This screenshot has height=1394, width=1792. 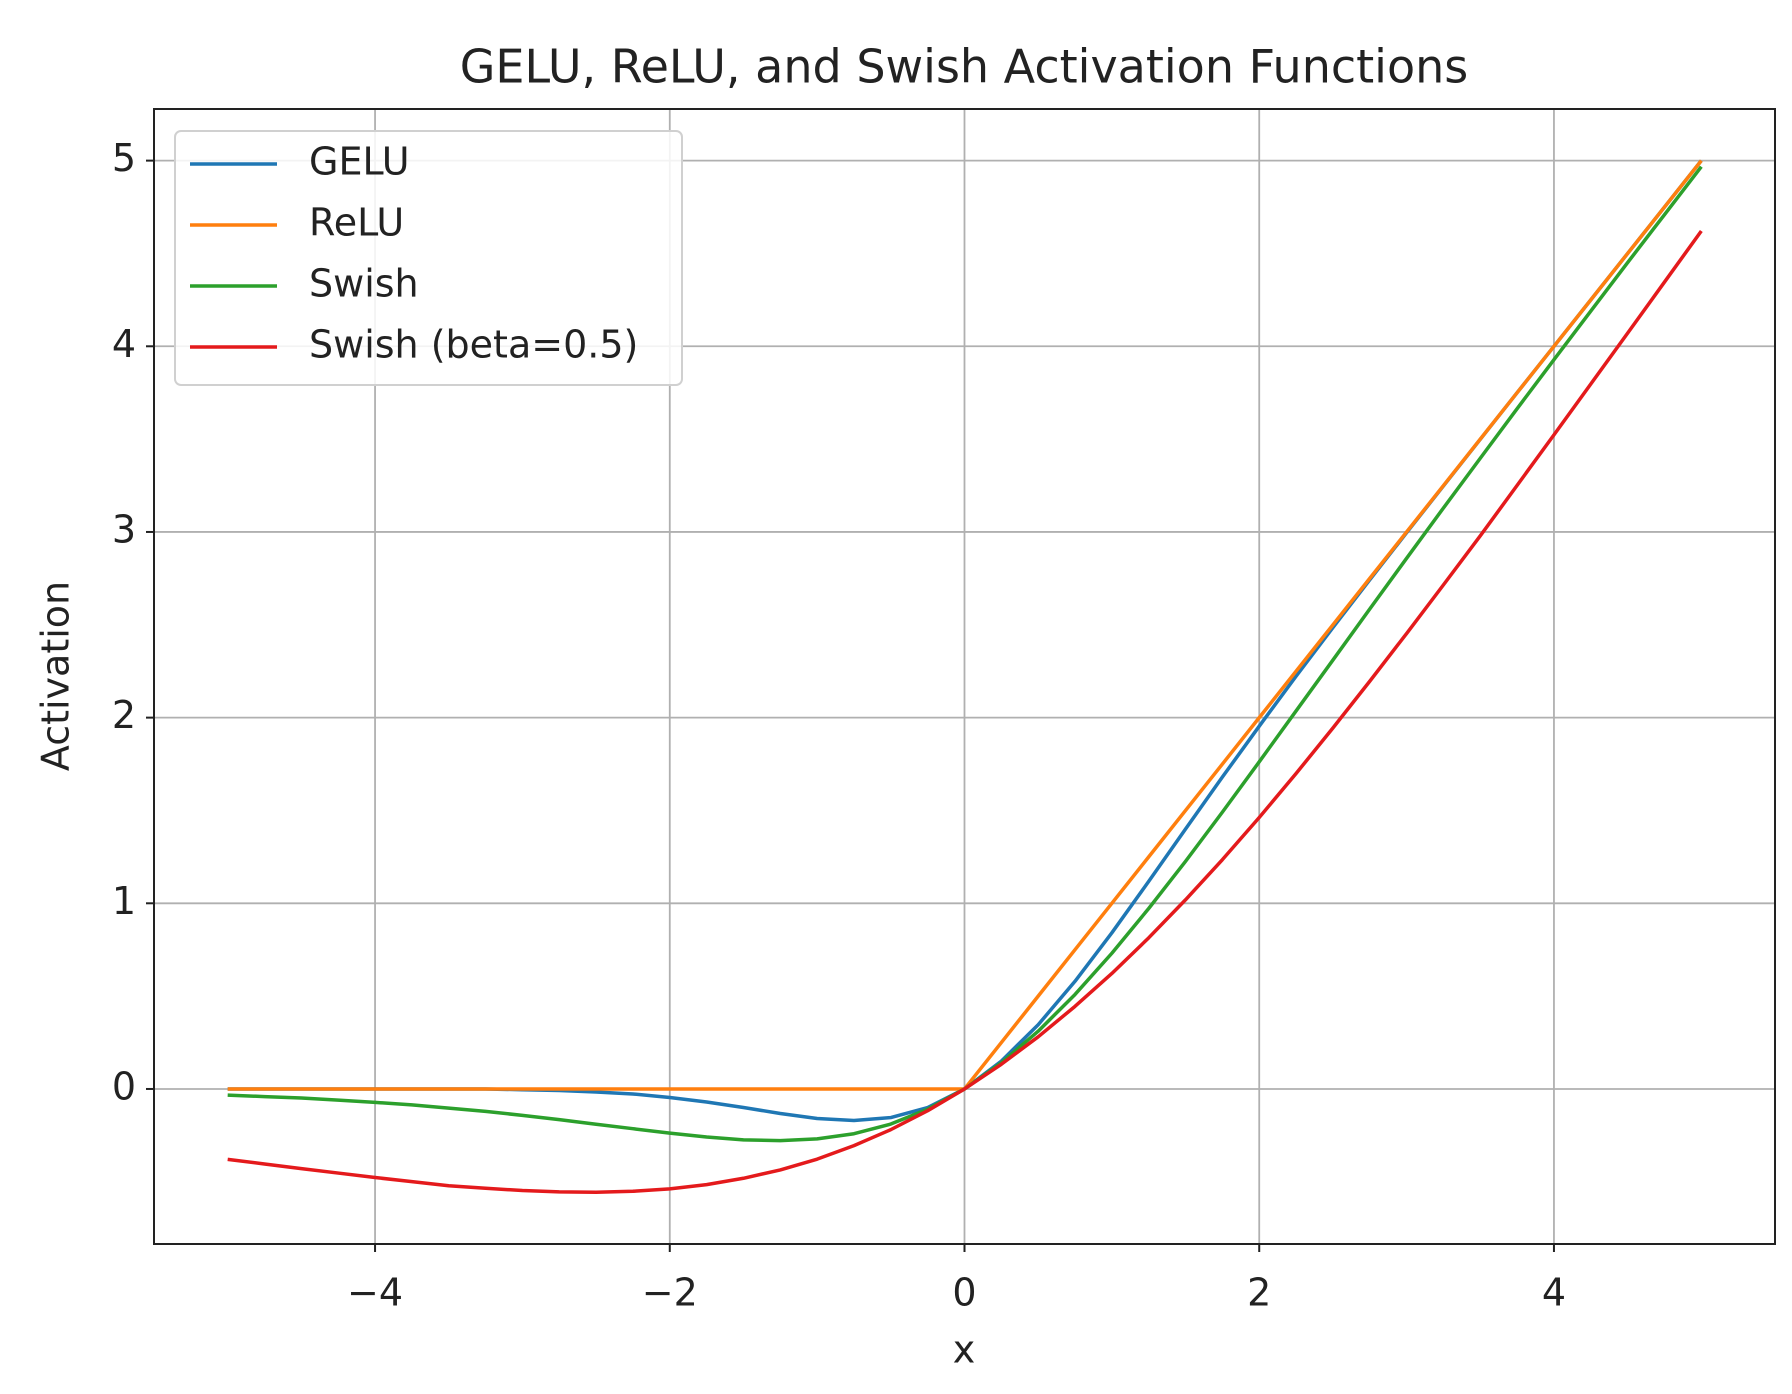 I want to click on y-tick-label: 1, so click(x=124, y=901).